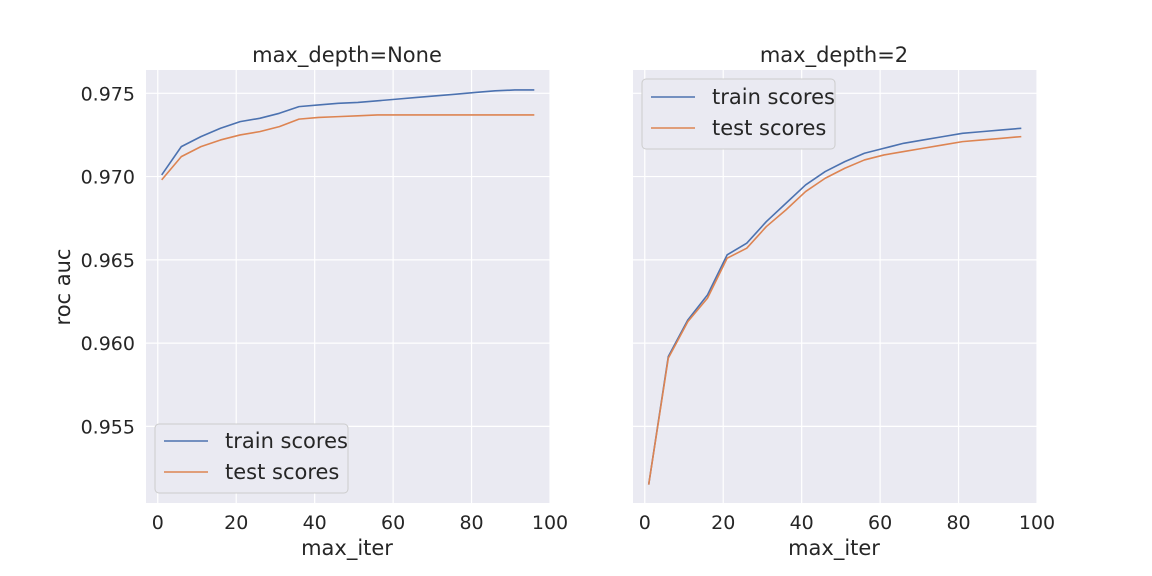 This screenshot has height=576, width=1152. I want to click on yticks-left: 0.955 0.960 0.965 0.970 0.975, so click(108, 260).